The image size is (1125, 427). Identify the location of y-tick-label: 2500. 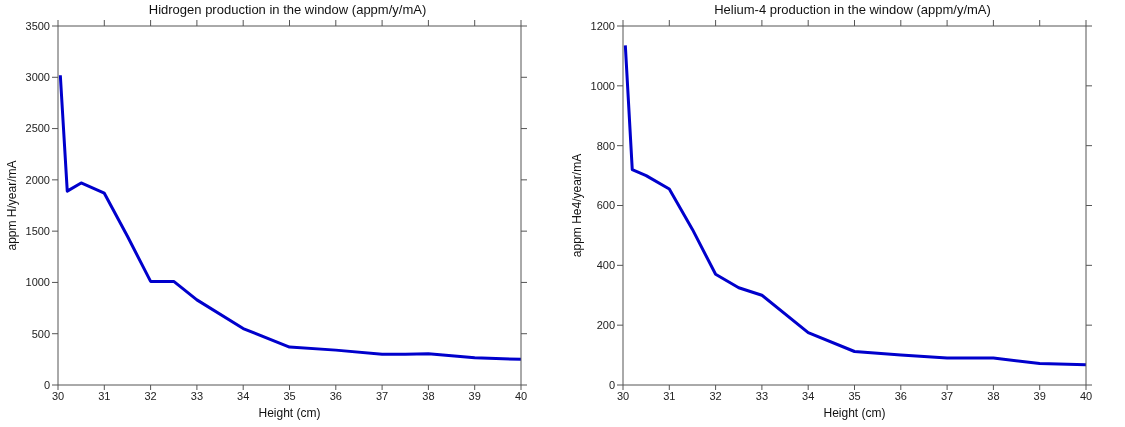
(37, 128).